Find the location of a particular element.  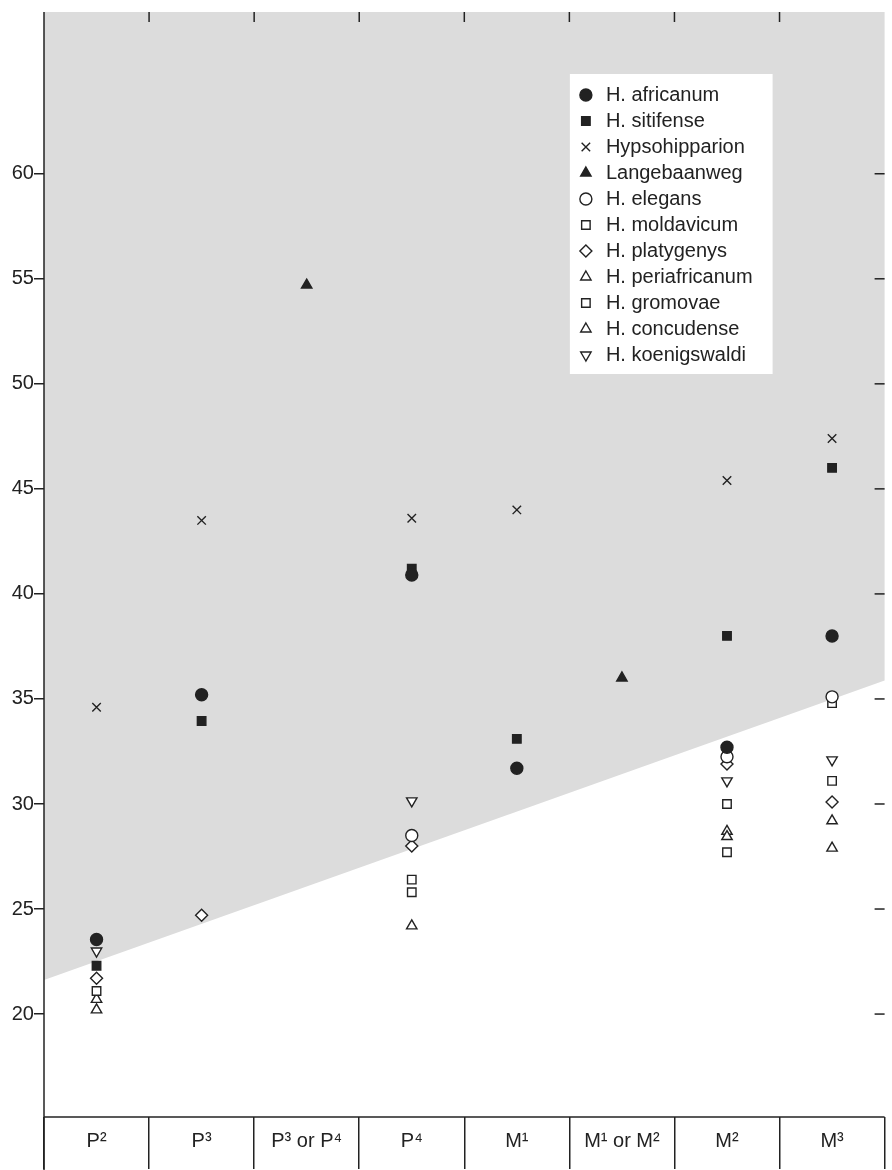

y-tick-label: 20 is located at coordinates (22, 1012).